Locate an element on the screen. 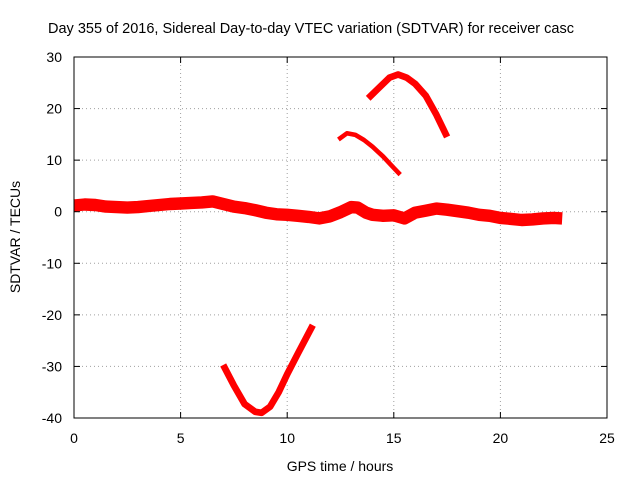 This screenshot has height=480, width=640. series-upper-arc is located at coordinates (408, 105).